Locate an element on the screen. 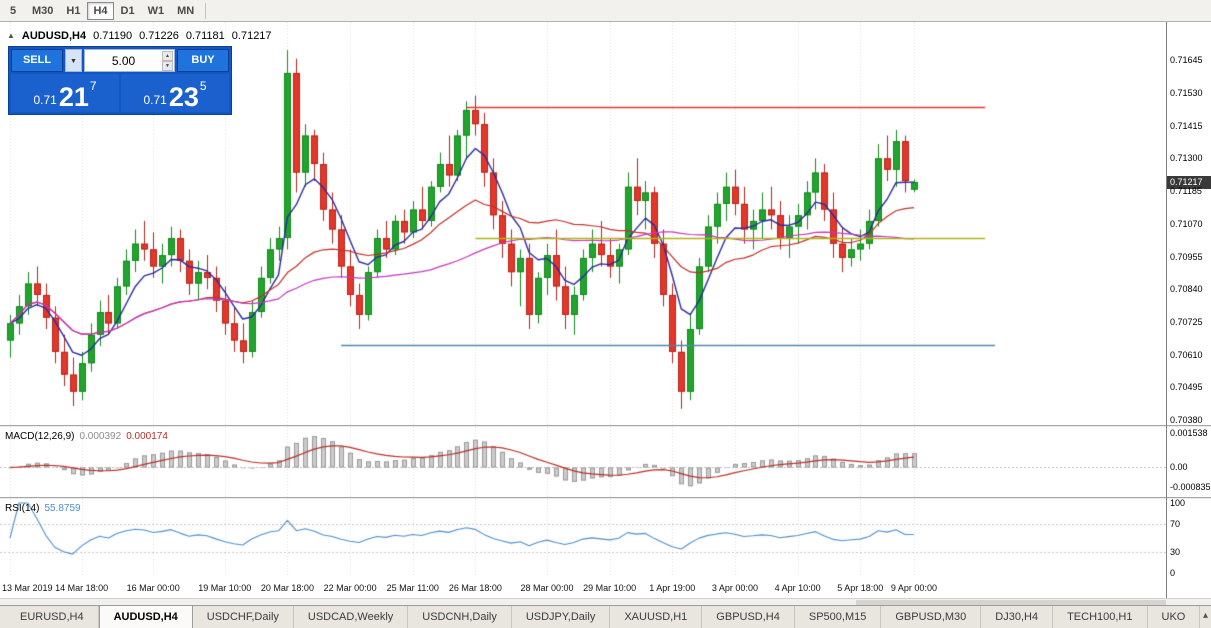 The height and width of the screenshot is (628, 1211). ohlc-open: 0.71190 is located at coordinates (113, 36).